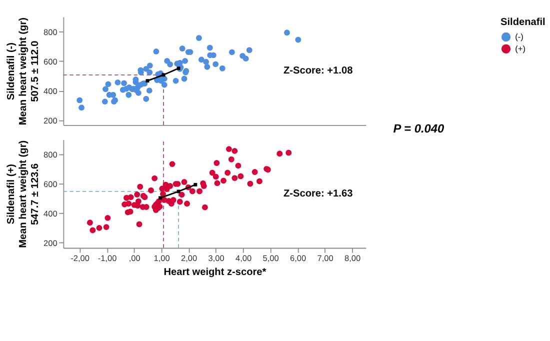 This screenshot has height=341, width=550. Describe the element at coordinates (523, 22) in the screenshot. I see `legend-title: Sildenafil` at that location.